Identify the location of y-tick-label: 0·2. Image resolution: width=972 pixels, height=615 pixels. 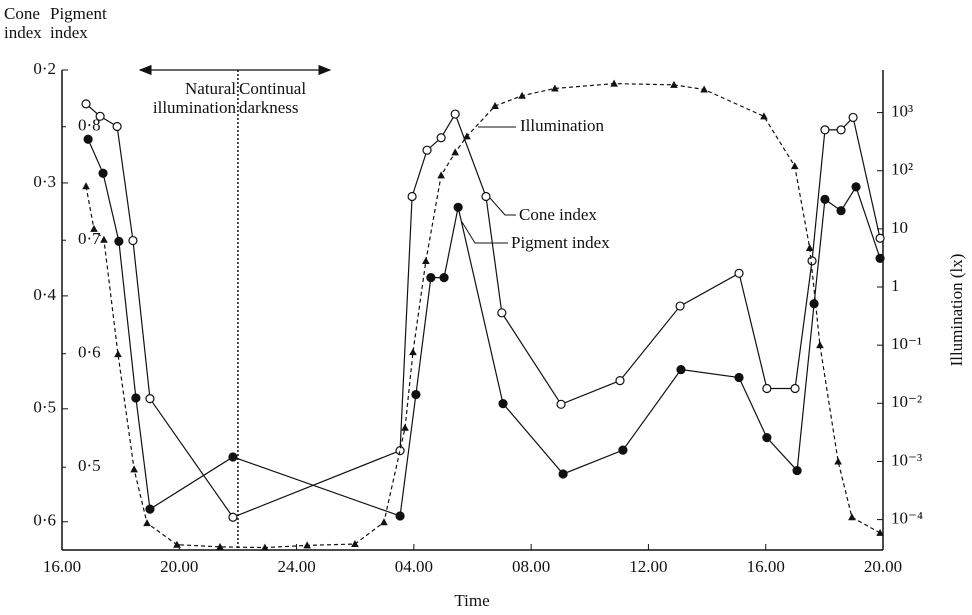
(44, 68).